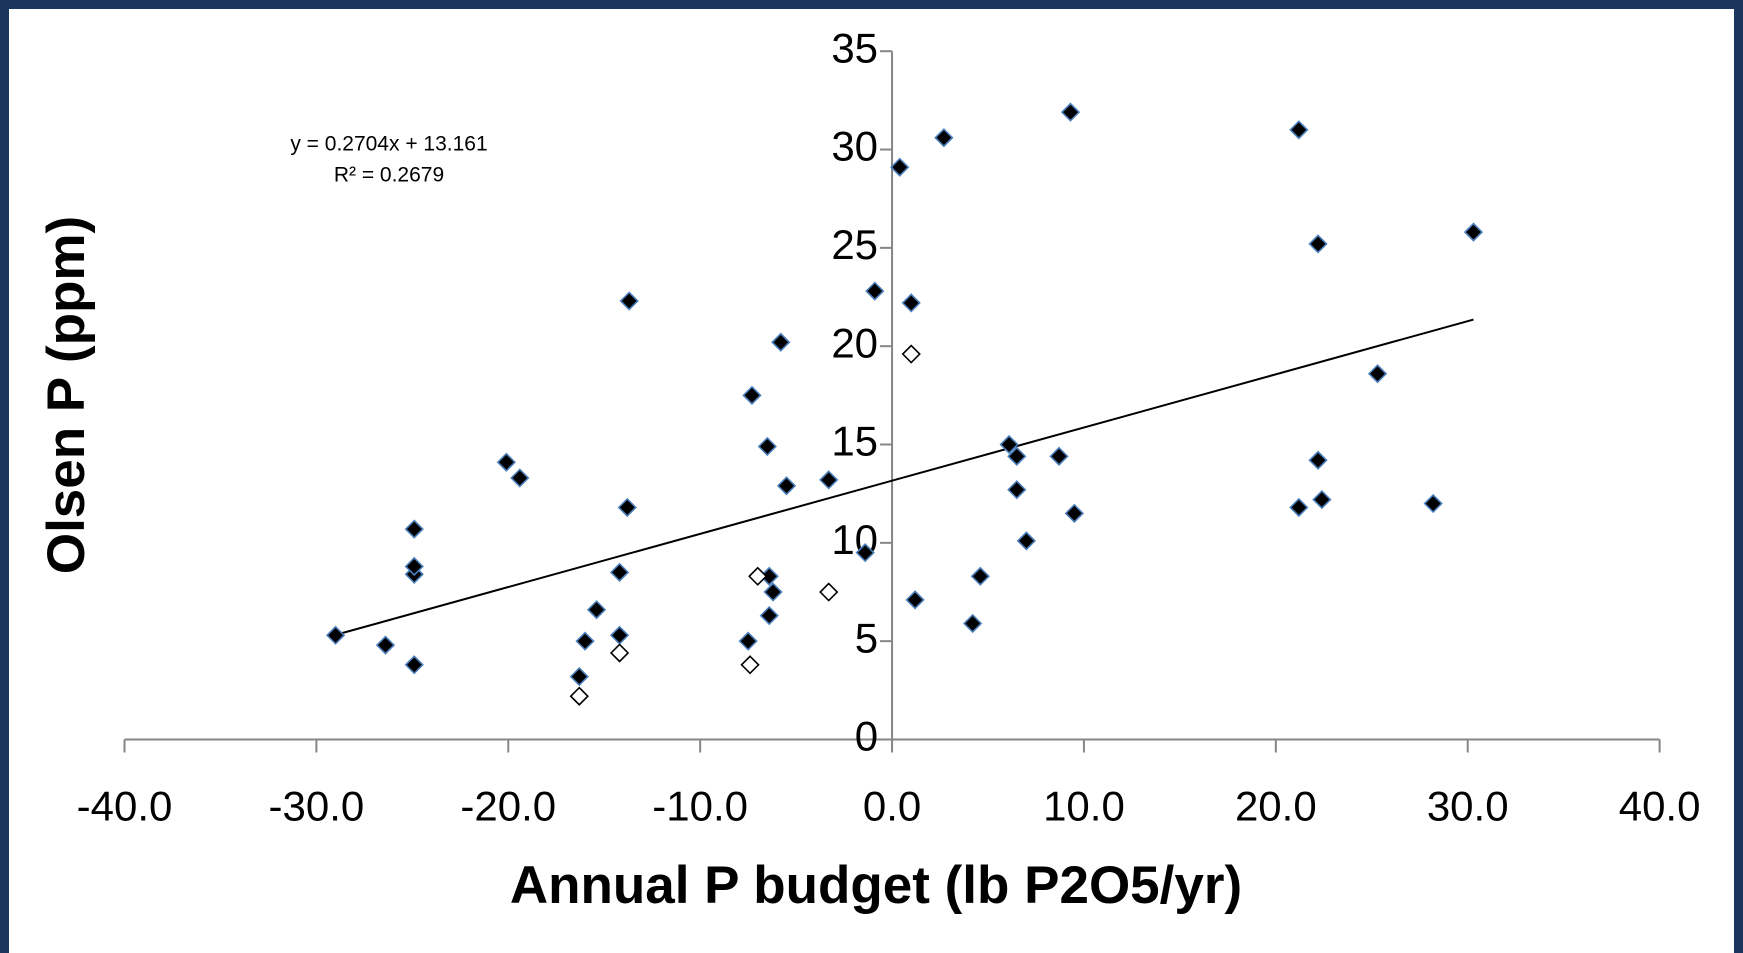 The width and height of the screenshot is (1743, 953). Describe the element at coordinates (1468, 806) in the screenshot. I see `x-tick-label: 30.0` at that location.